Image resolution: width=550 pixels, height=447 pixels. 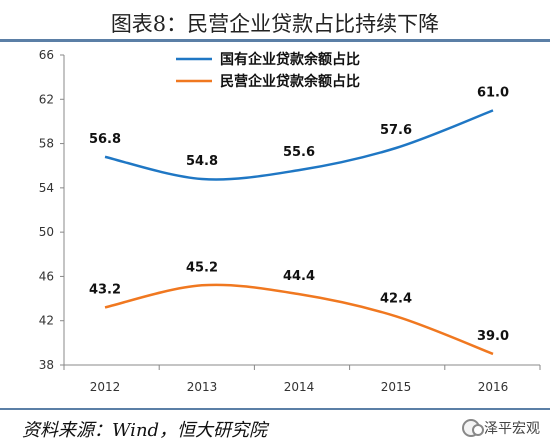 I want to click on data-label: 43.2, so click(x=105, y=289).